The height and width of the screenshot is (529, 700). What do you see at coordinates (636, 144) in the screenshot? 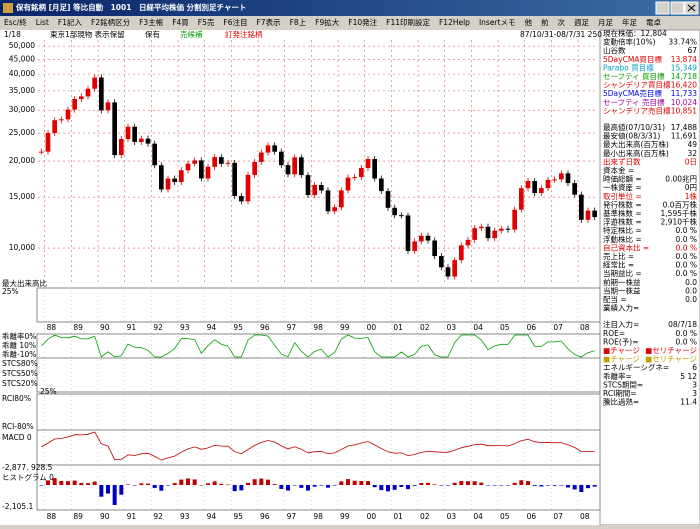
I see `side-label: 最大出来高(百万株)` at bounding box center [636, 144].